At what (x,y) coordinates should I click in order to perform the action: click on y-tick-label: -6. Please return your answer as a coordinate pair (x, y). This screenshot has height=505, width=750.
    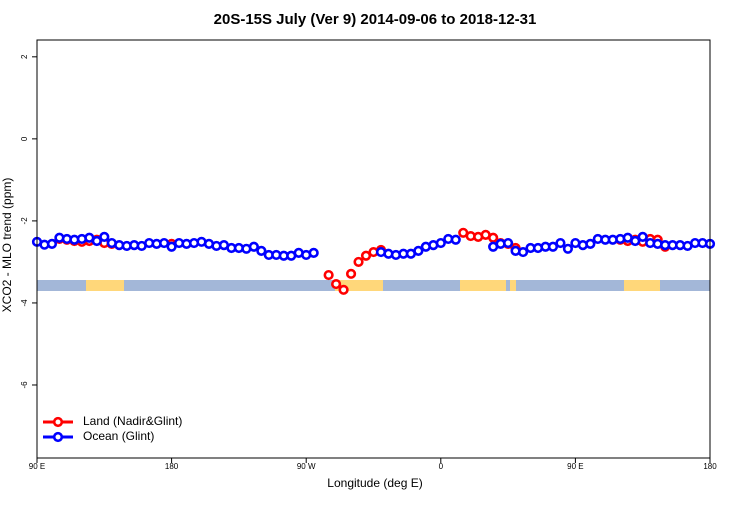
    Looking at the image, I should click on (24, 385).